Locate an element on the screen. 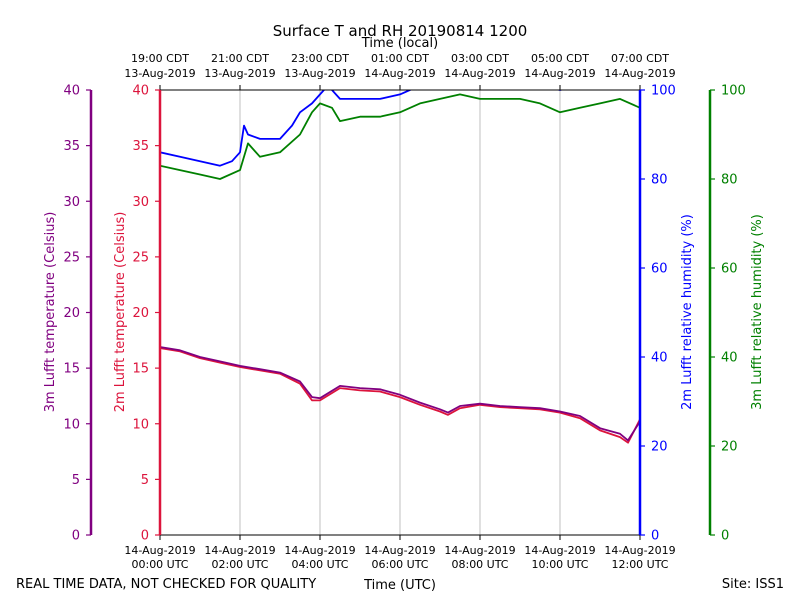  footer-site: Site: ISS1 is located at coordinates (753, 584).